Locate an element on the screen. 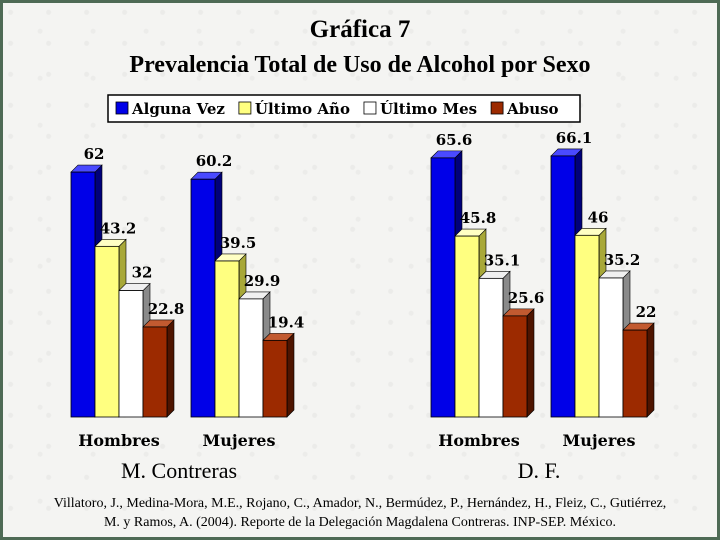 Image resolution: width=720 pixels, height=540 pixels. group-label-1: D. F. is located at coordinates (539, 470).